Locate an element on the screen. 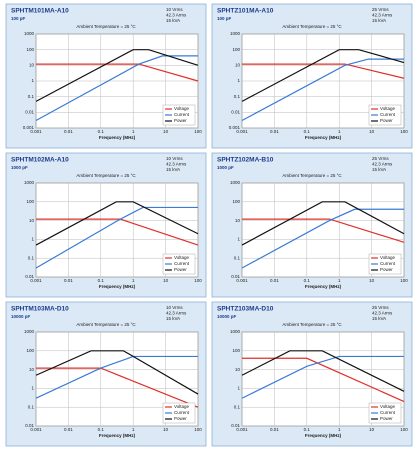 This screenshot has width=416, height=453. capacitance: 1000 pF is located at coordinates (19, 167).